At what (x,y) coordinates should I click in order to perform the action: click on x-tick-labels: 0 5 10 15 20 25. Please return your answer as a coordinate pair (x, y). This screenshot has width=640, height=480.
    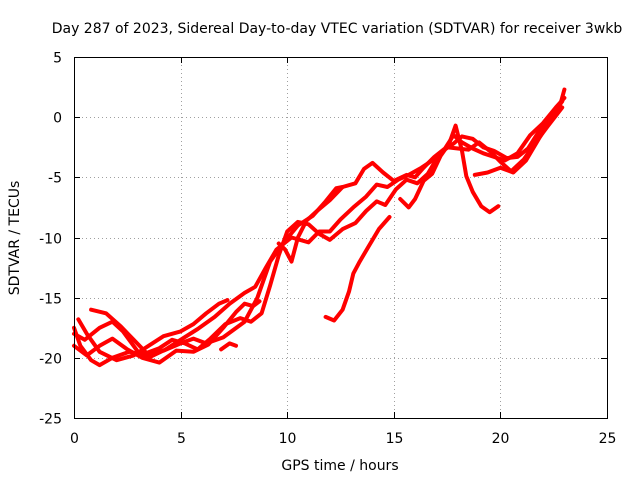
    Looking at the image, I should click on (343, 439).